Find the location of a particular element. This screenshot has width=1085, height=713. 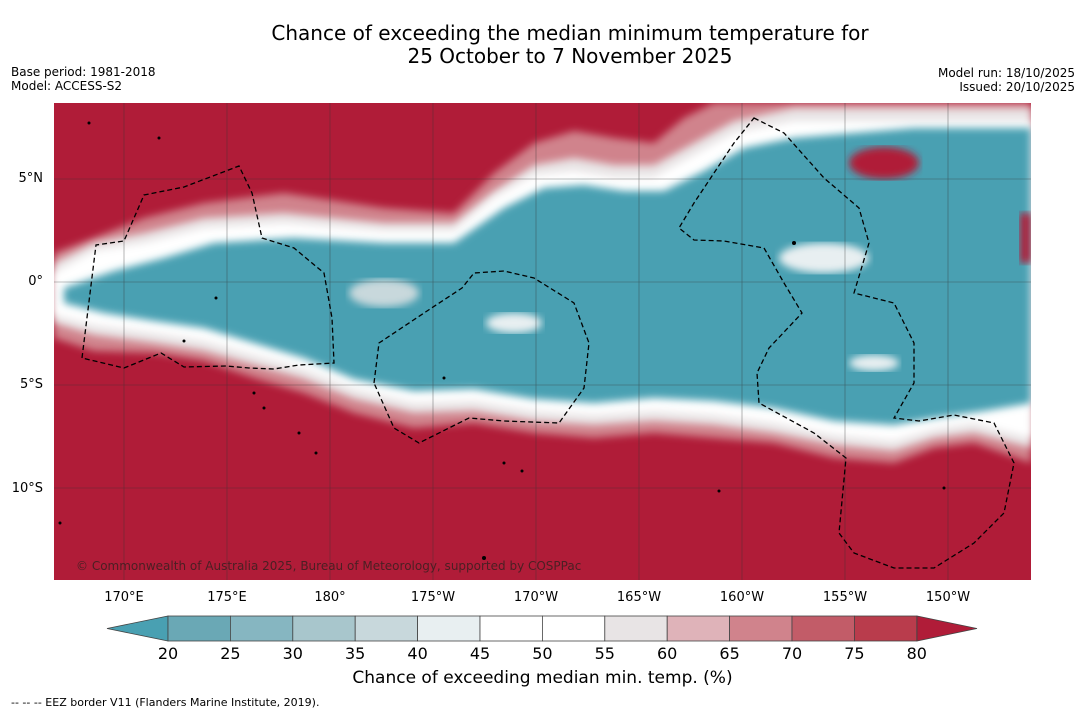

lon-label-180: 180° is located at coordinates (330, 597).